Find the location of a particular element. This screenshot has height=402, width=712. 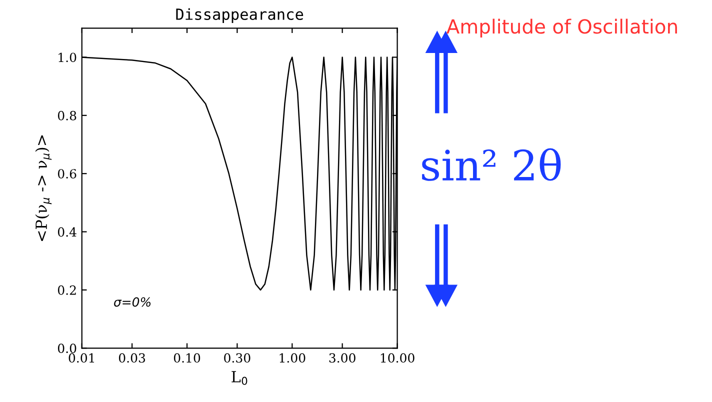

x-tick-label: 1.00 is located at coordinates (293, 358).